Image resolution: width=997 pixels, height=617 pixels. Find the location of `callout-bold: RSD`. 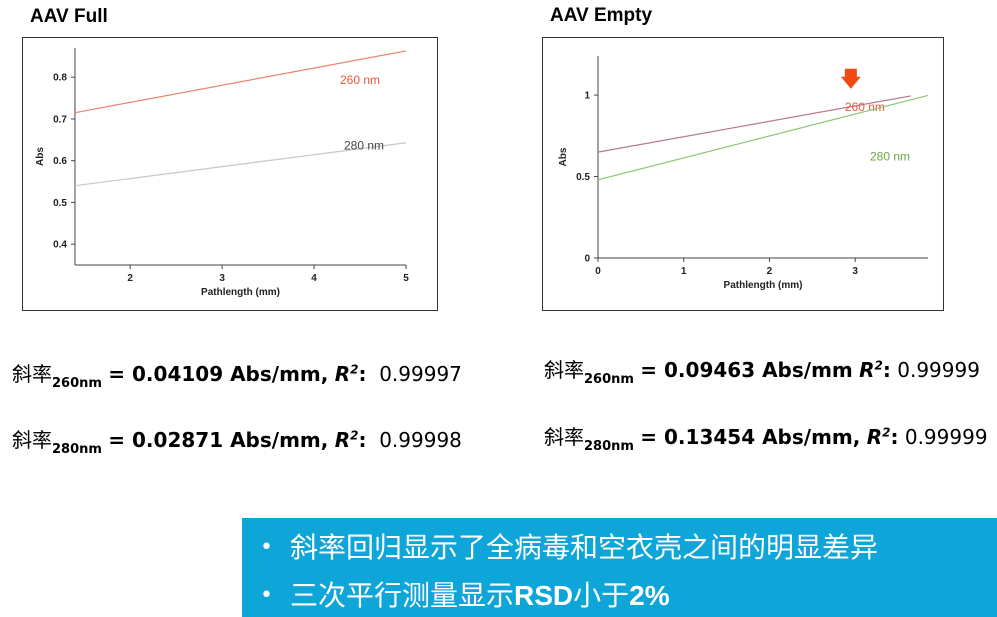

callout-bold: RSD is located at coordinates (544, 595).